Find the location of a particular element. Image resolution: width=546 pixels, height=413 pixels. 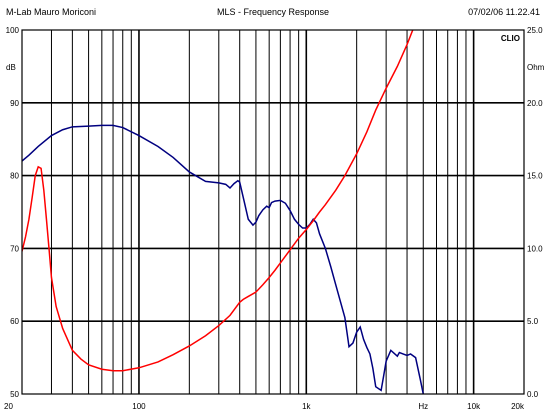

y-tick-label-left: 100 is located at coordinates (13, 30).